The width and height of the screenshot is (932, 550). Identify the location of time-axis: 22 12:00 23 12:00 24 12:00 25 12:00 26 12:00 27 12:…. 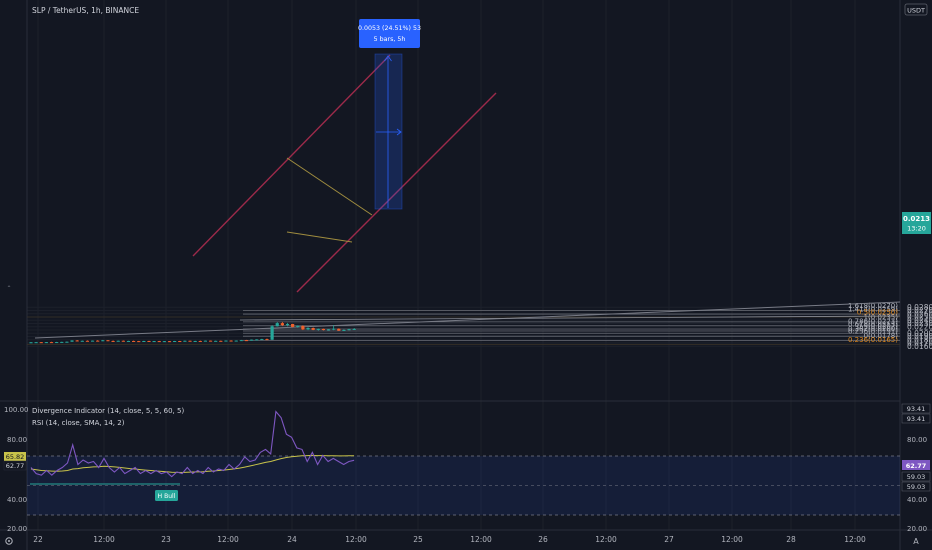
(449, 539).